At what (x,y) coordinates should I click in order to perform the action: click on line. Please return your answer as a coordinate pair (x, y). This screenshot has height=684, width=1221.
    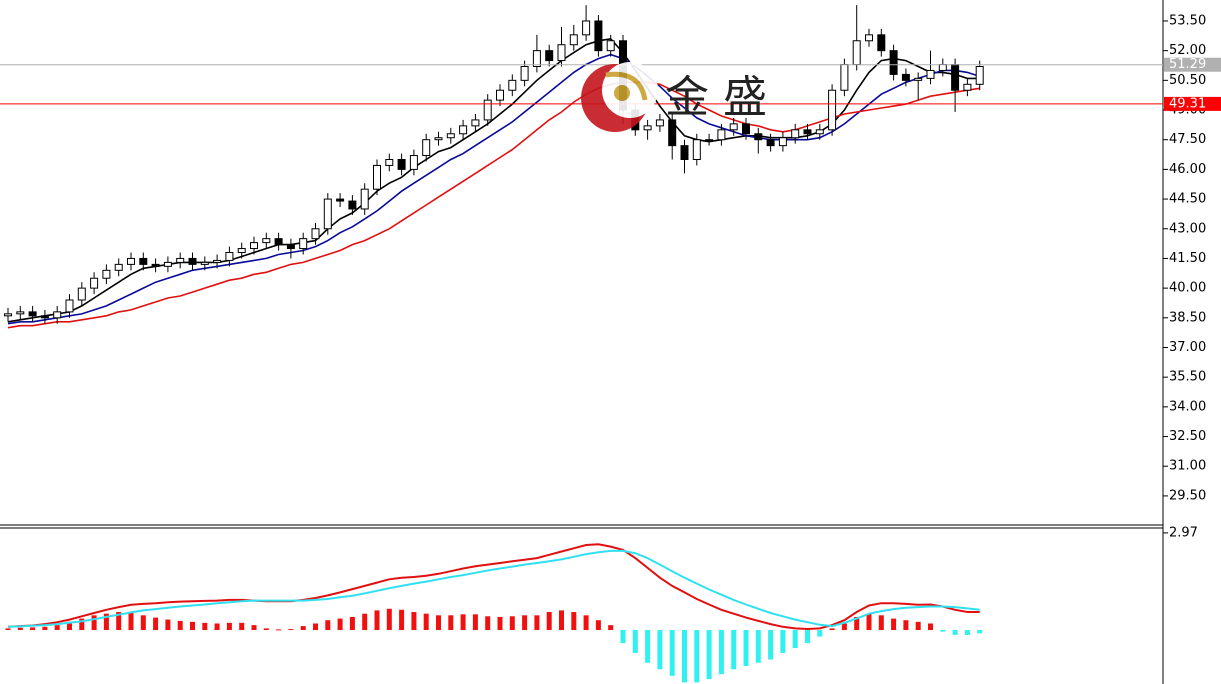
    Looking at the image, I should click on (493, 587).